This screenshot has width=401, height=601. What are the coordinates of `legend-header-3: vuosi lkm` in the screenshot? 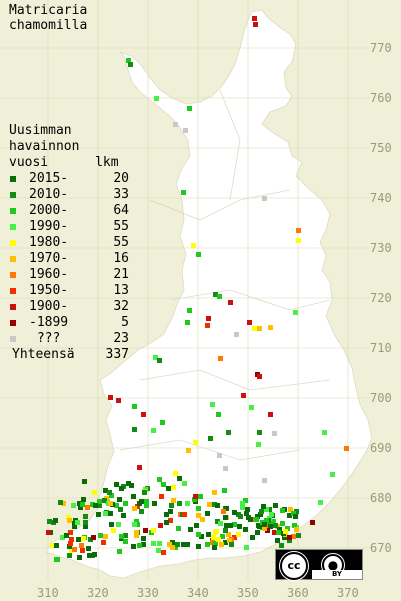 It's located at (64, 162).